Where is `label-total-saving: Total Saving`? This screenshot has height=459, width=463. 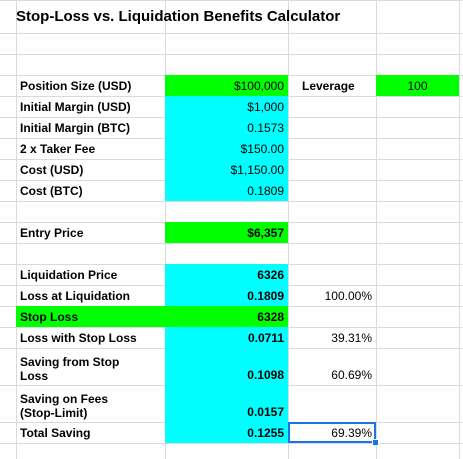
label-total-saving: Total Saving is located at coordinates (55, 432).